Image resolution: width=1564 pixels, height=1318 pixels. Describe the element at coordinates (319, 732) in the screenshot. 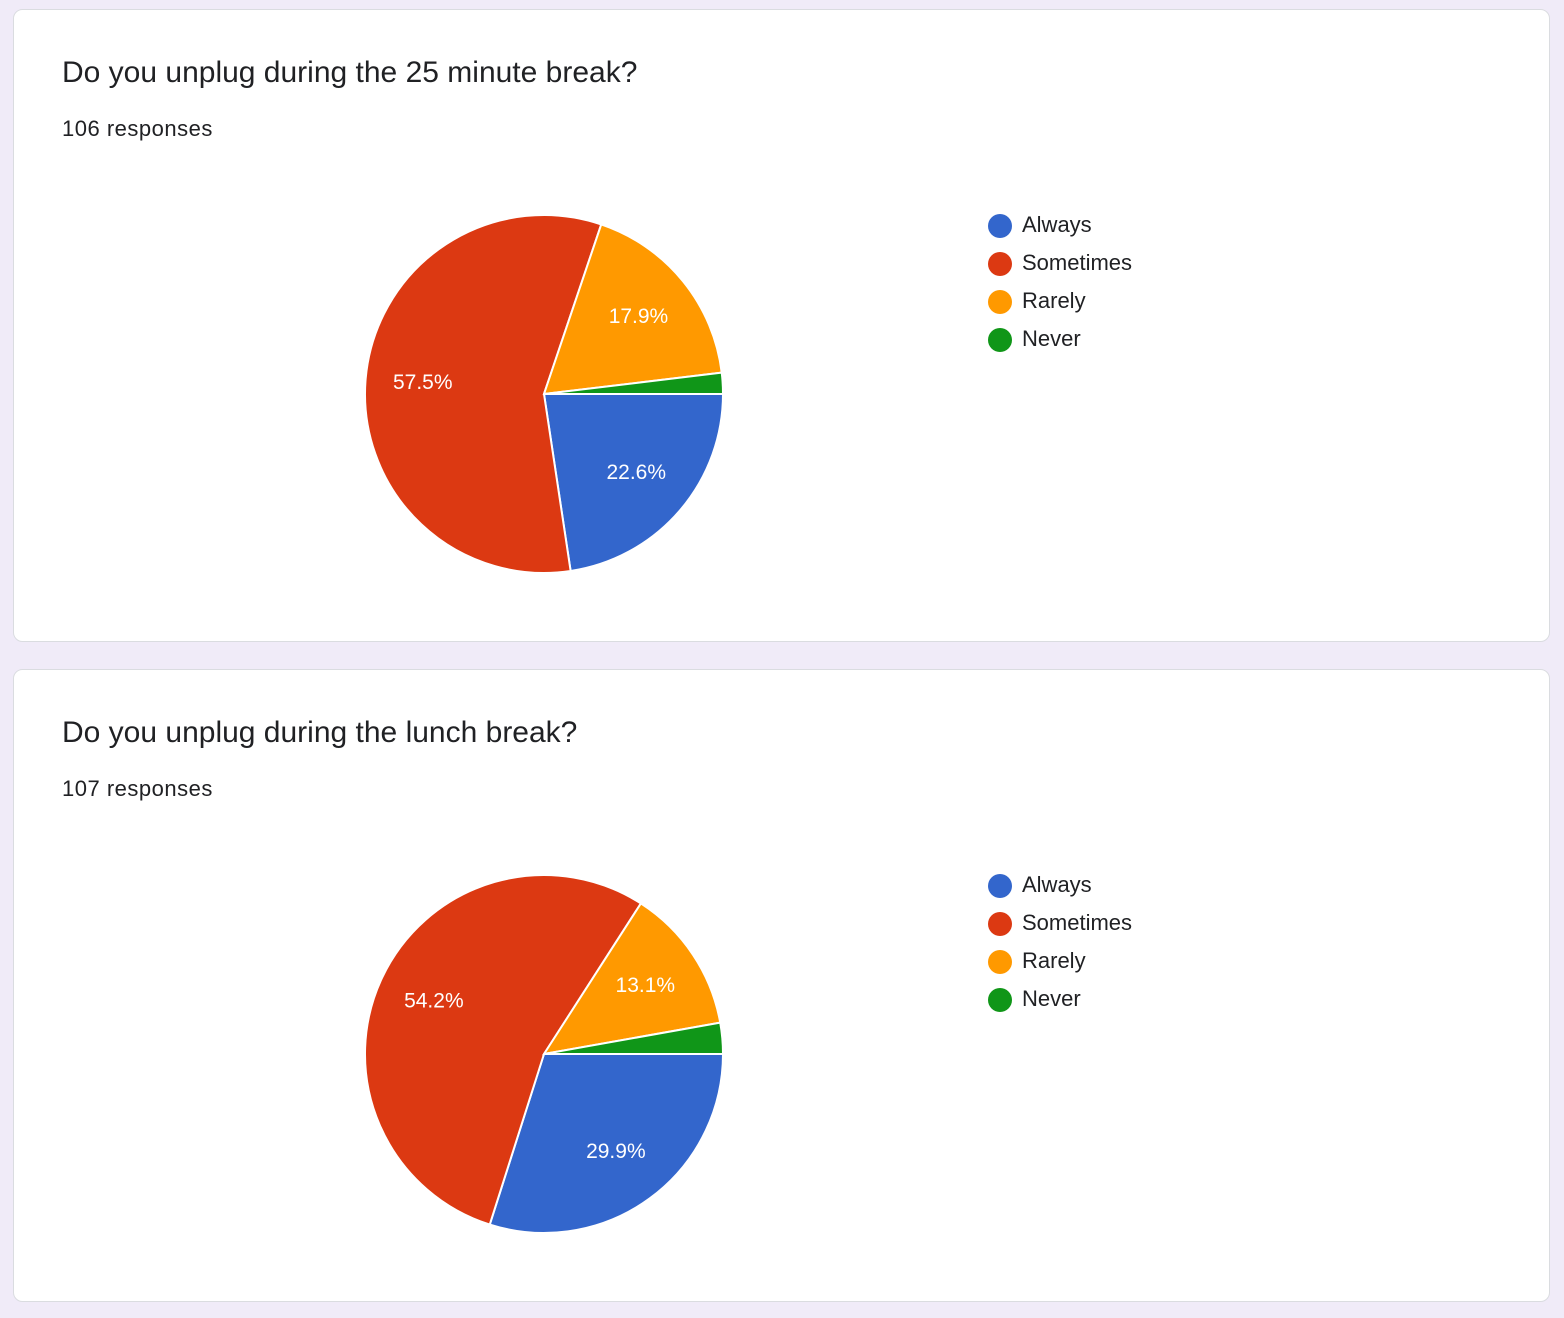

I see `chart-title: Do you unplug during the lunch break?` at that location.